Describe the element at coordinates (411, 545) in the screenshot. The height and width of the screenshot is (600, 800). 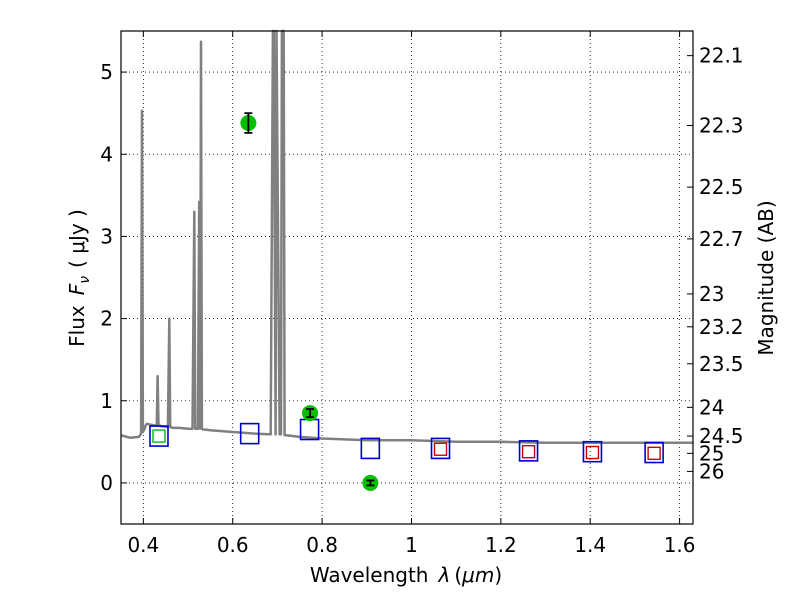
I see `x-tick-label: 1` at that location.